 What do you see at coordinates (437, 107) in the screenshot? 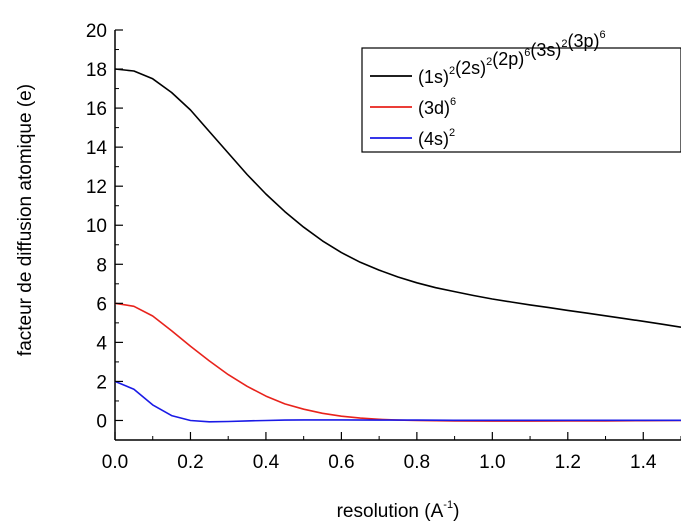
I see `legend-label-2: (3d)6` at bounding box center [437, 107].